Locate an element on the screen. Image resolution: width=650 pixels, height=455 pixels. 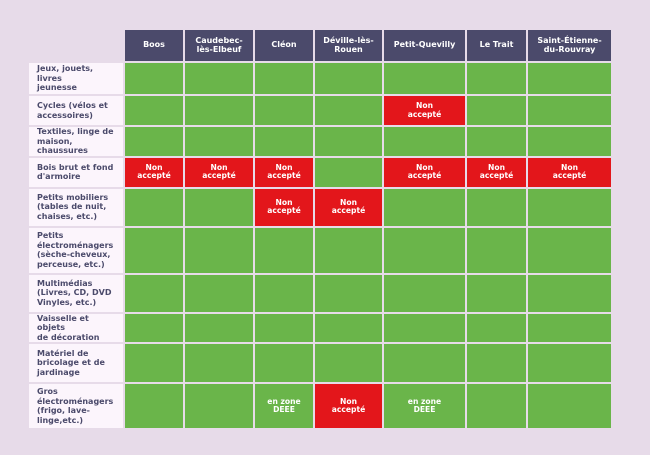
column-header-city: Saint-Étienne-du-Rouvray is located at coordinates (569, 45).